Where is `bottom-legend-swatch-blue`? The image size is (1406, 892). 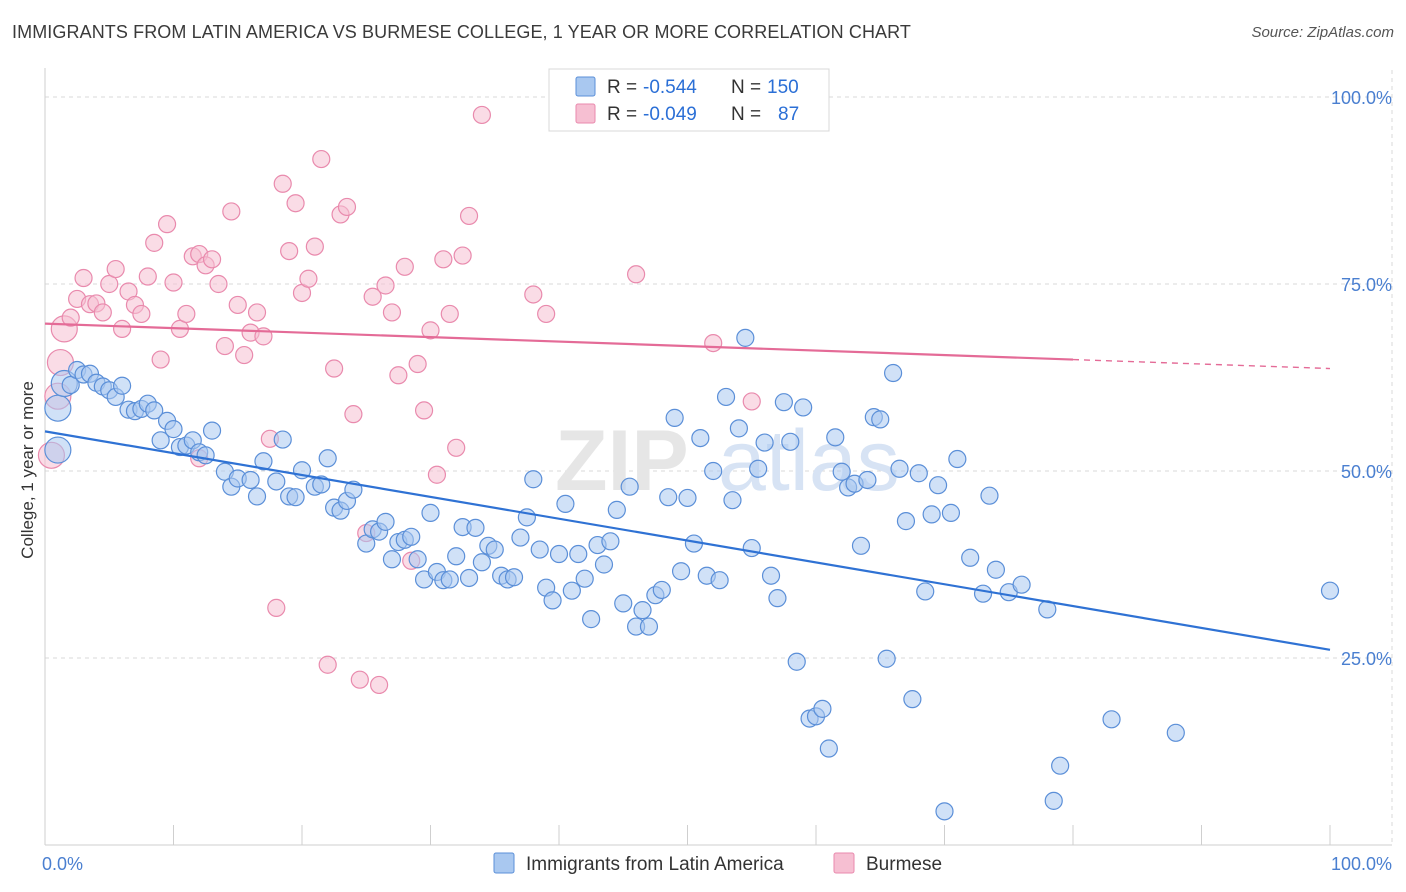 bottom-legend-swatch-blue is located at coordinates (504, 863).